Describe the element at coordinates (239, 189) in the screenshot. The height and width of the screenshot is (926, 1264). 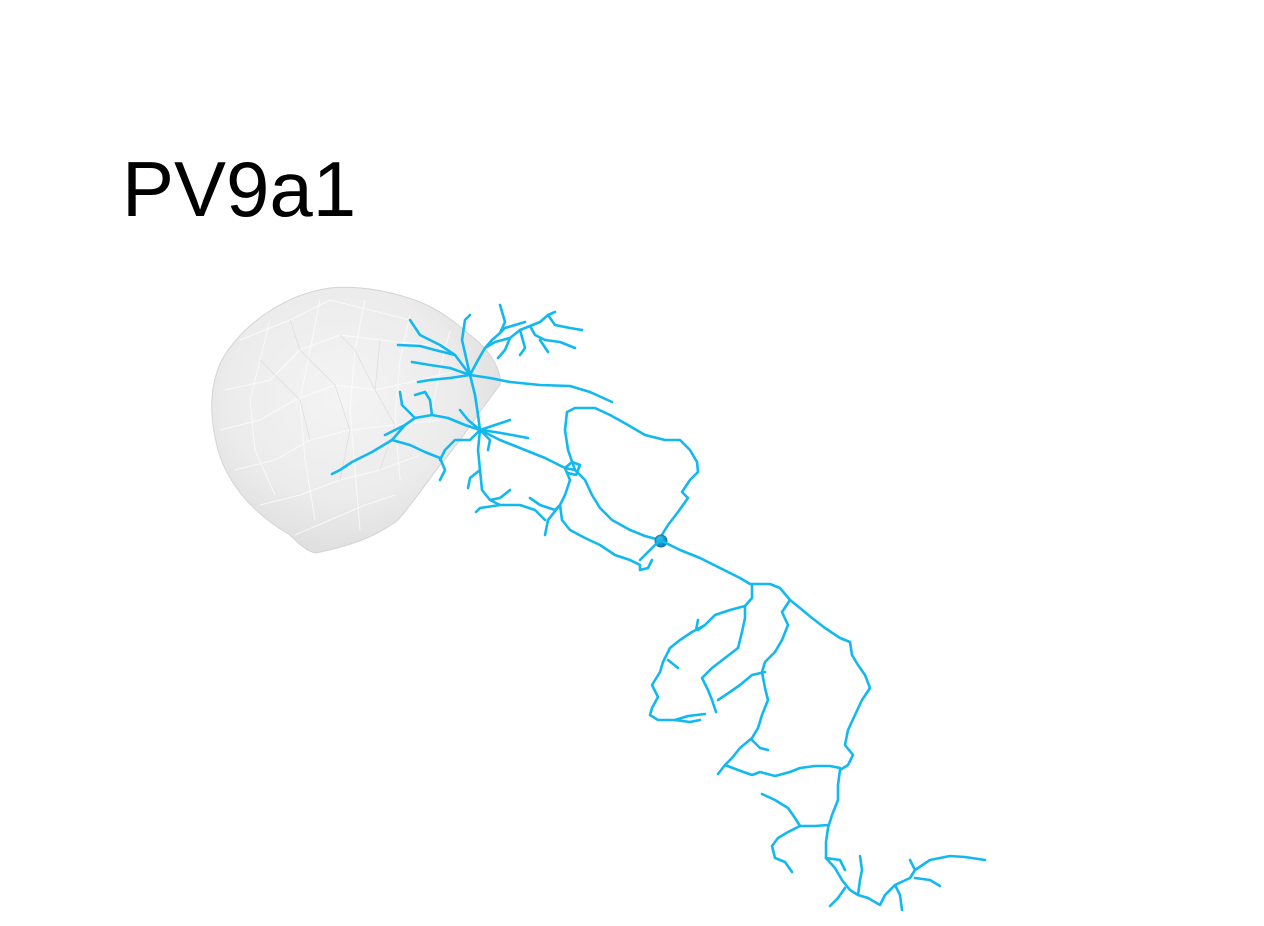
I see `neuron-name-label: PV9a1` at that location.